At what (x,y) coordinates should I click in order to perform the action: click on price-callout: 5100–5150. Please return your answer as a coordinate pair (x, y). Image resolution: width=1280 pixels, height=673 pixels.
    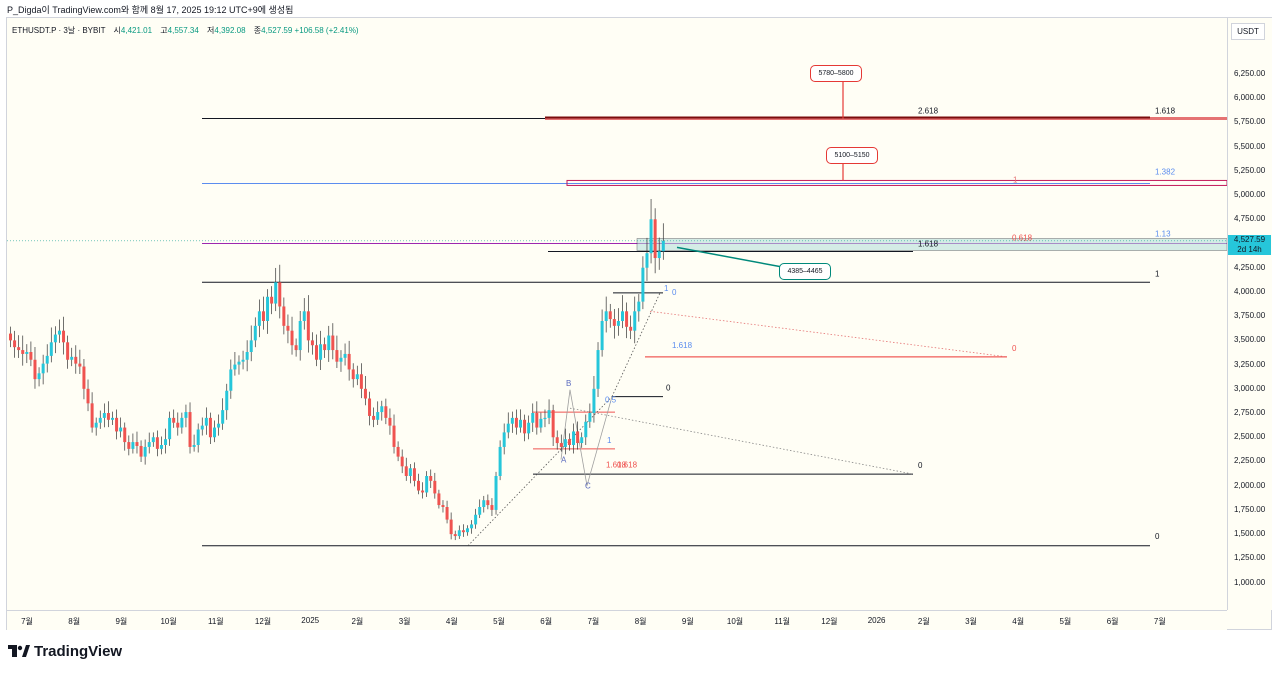
    Looking at the image, I should click on (852, 155).